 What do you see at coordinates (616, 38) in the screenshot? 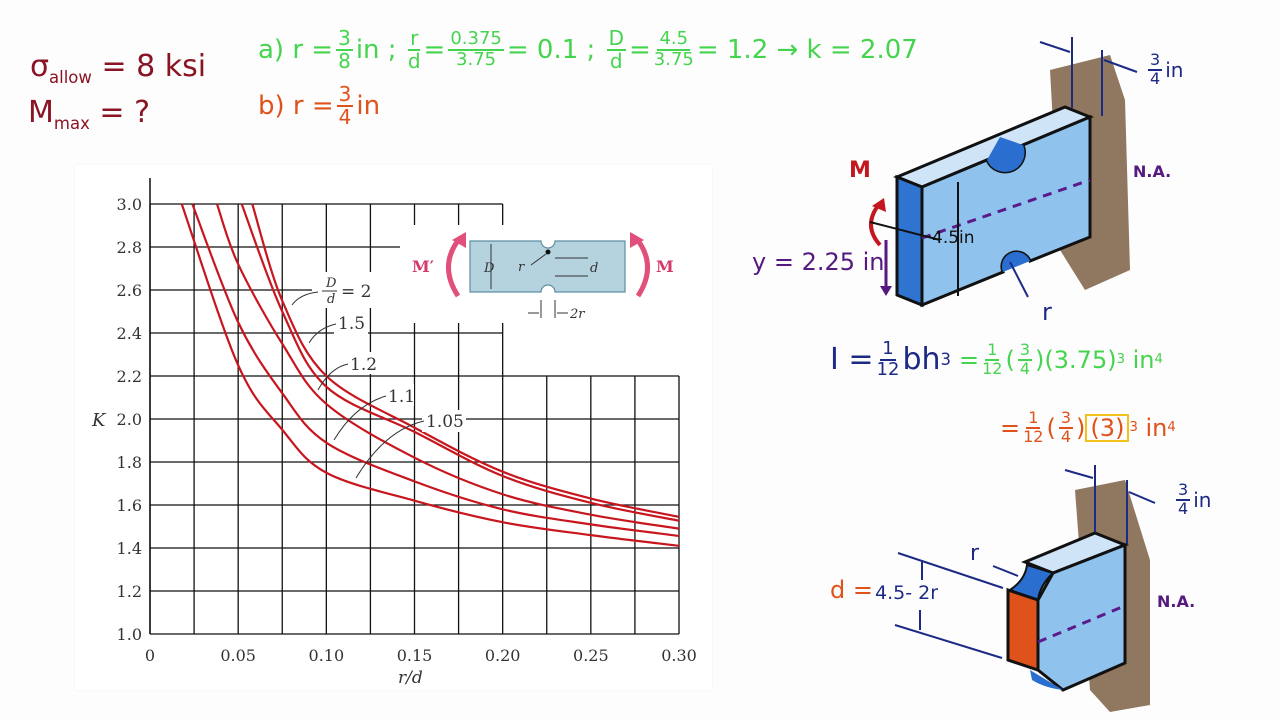
I see `frac-num: D` at bounding box center [616, 38].